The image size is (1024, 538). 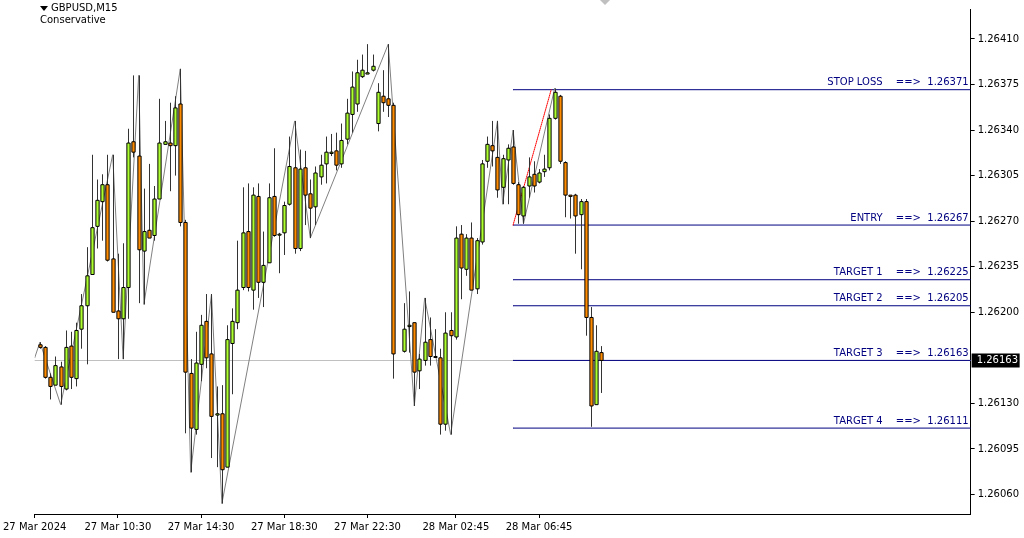 I want to click on ref-line-label: 1.26163, so click(x=997, y=360).